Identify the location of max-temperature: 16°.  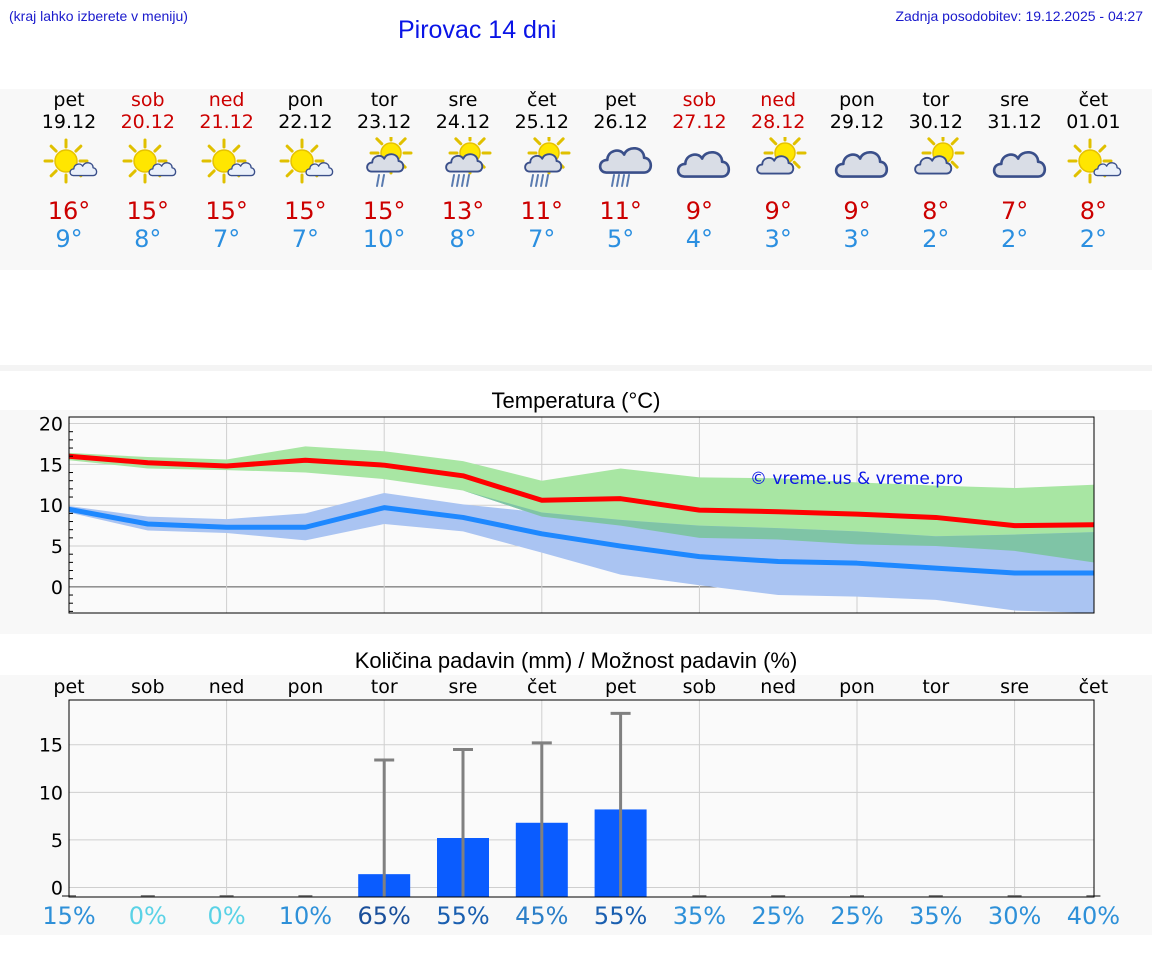
(69, 211).